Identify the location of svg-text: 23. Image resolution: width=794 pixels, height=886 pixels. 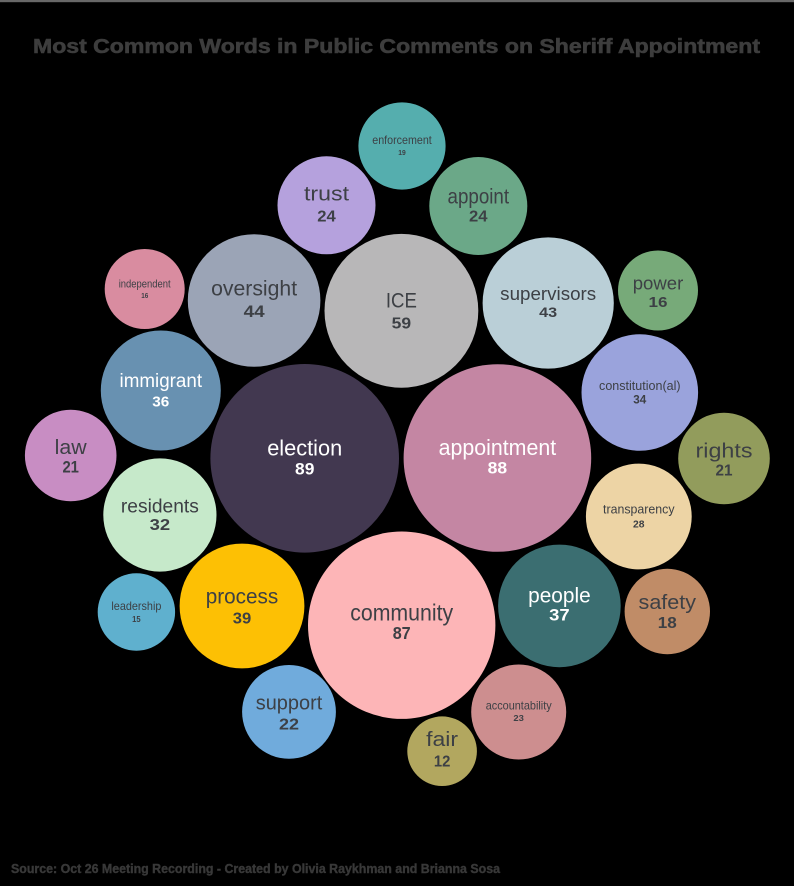
(518, 718).